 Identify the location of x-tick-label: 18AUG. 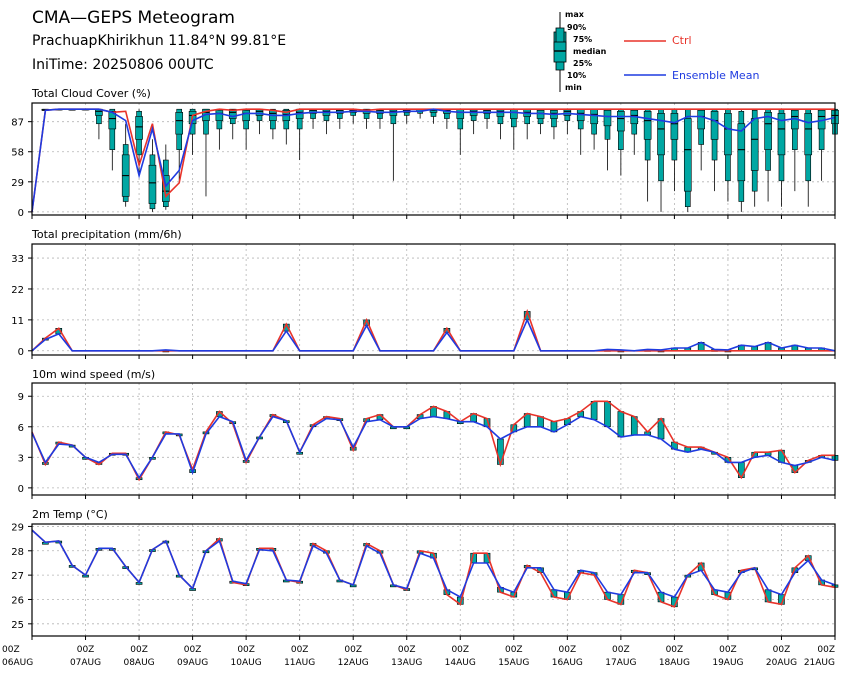
(674, 663).